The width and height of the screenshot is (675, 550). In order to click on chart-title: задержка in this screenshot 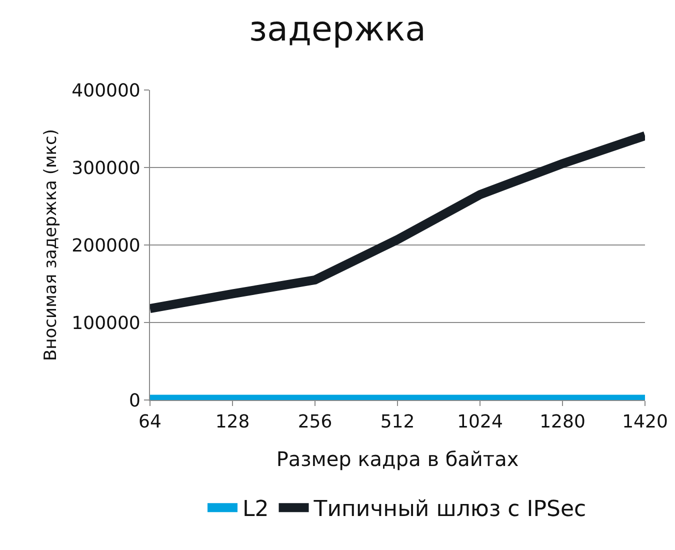, I will do `click(337, 29)`.